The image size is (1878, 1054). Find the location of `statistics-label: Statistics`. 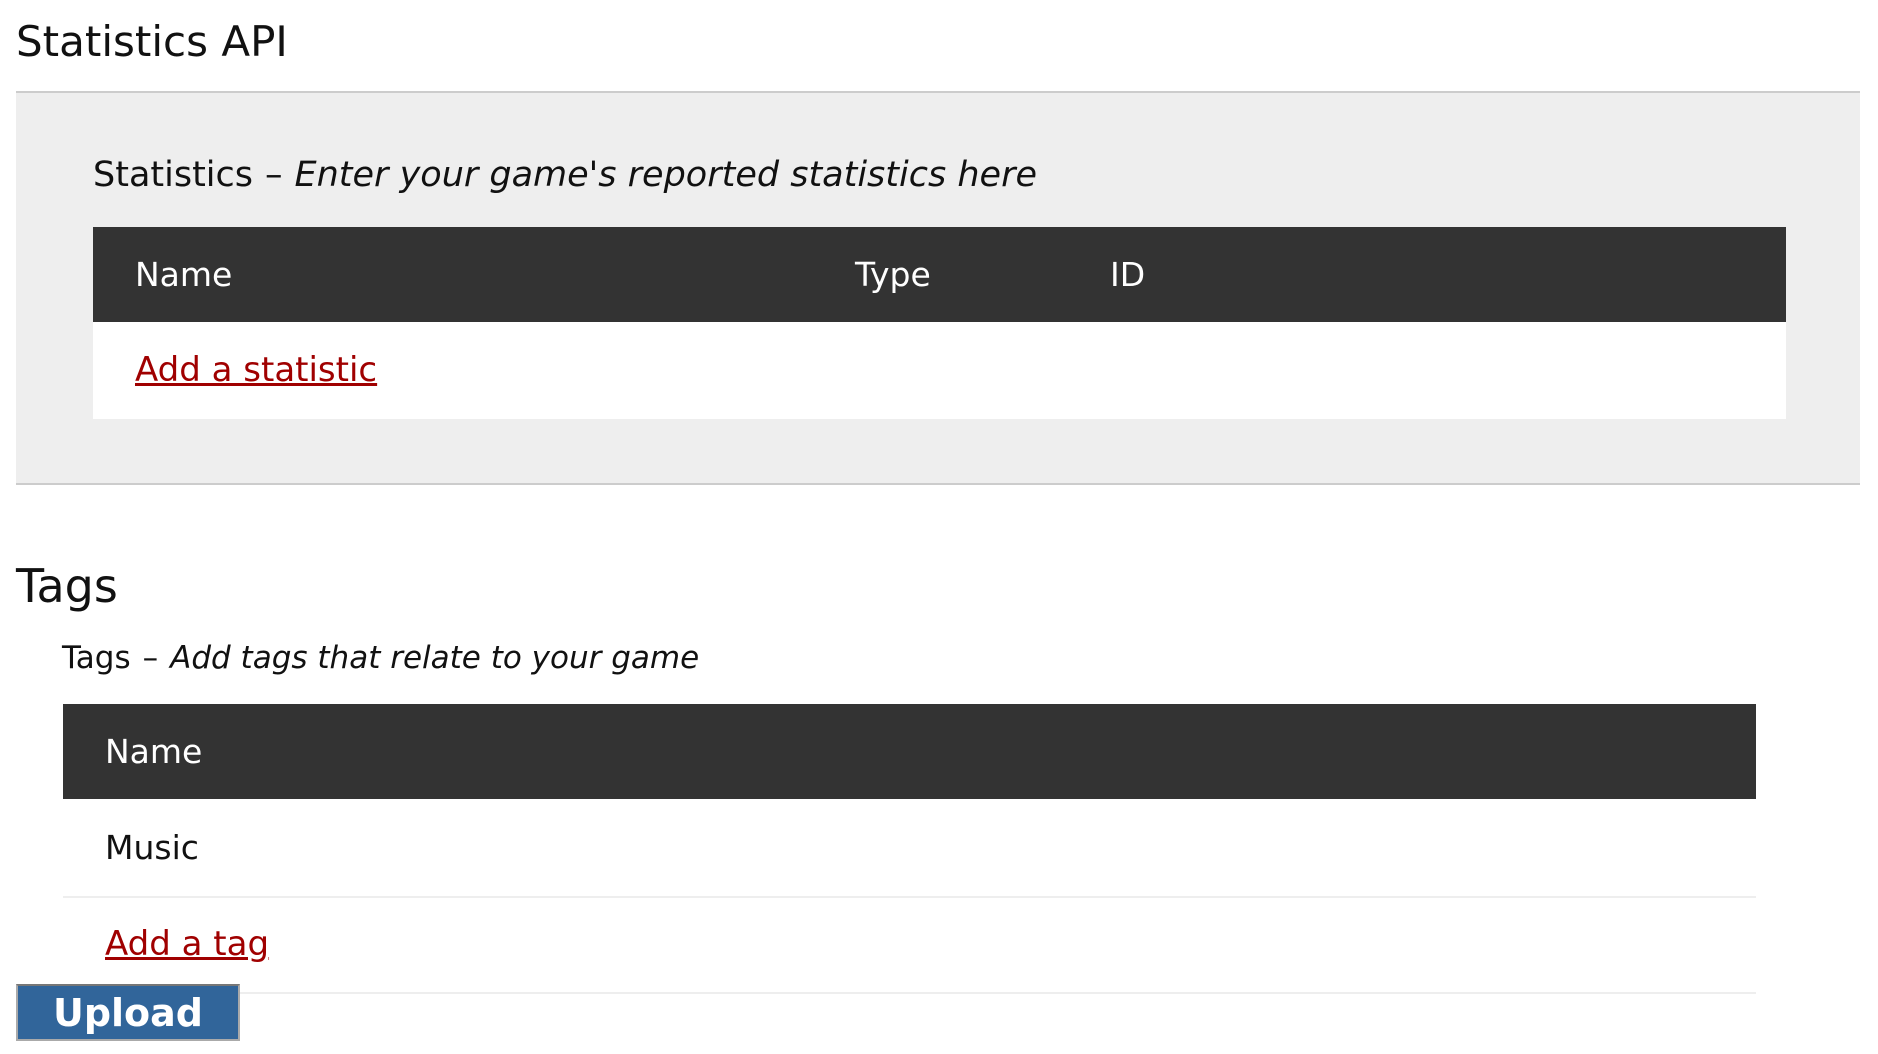

statistics-label: Statistics is located at coordinates (173, 175).